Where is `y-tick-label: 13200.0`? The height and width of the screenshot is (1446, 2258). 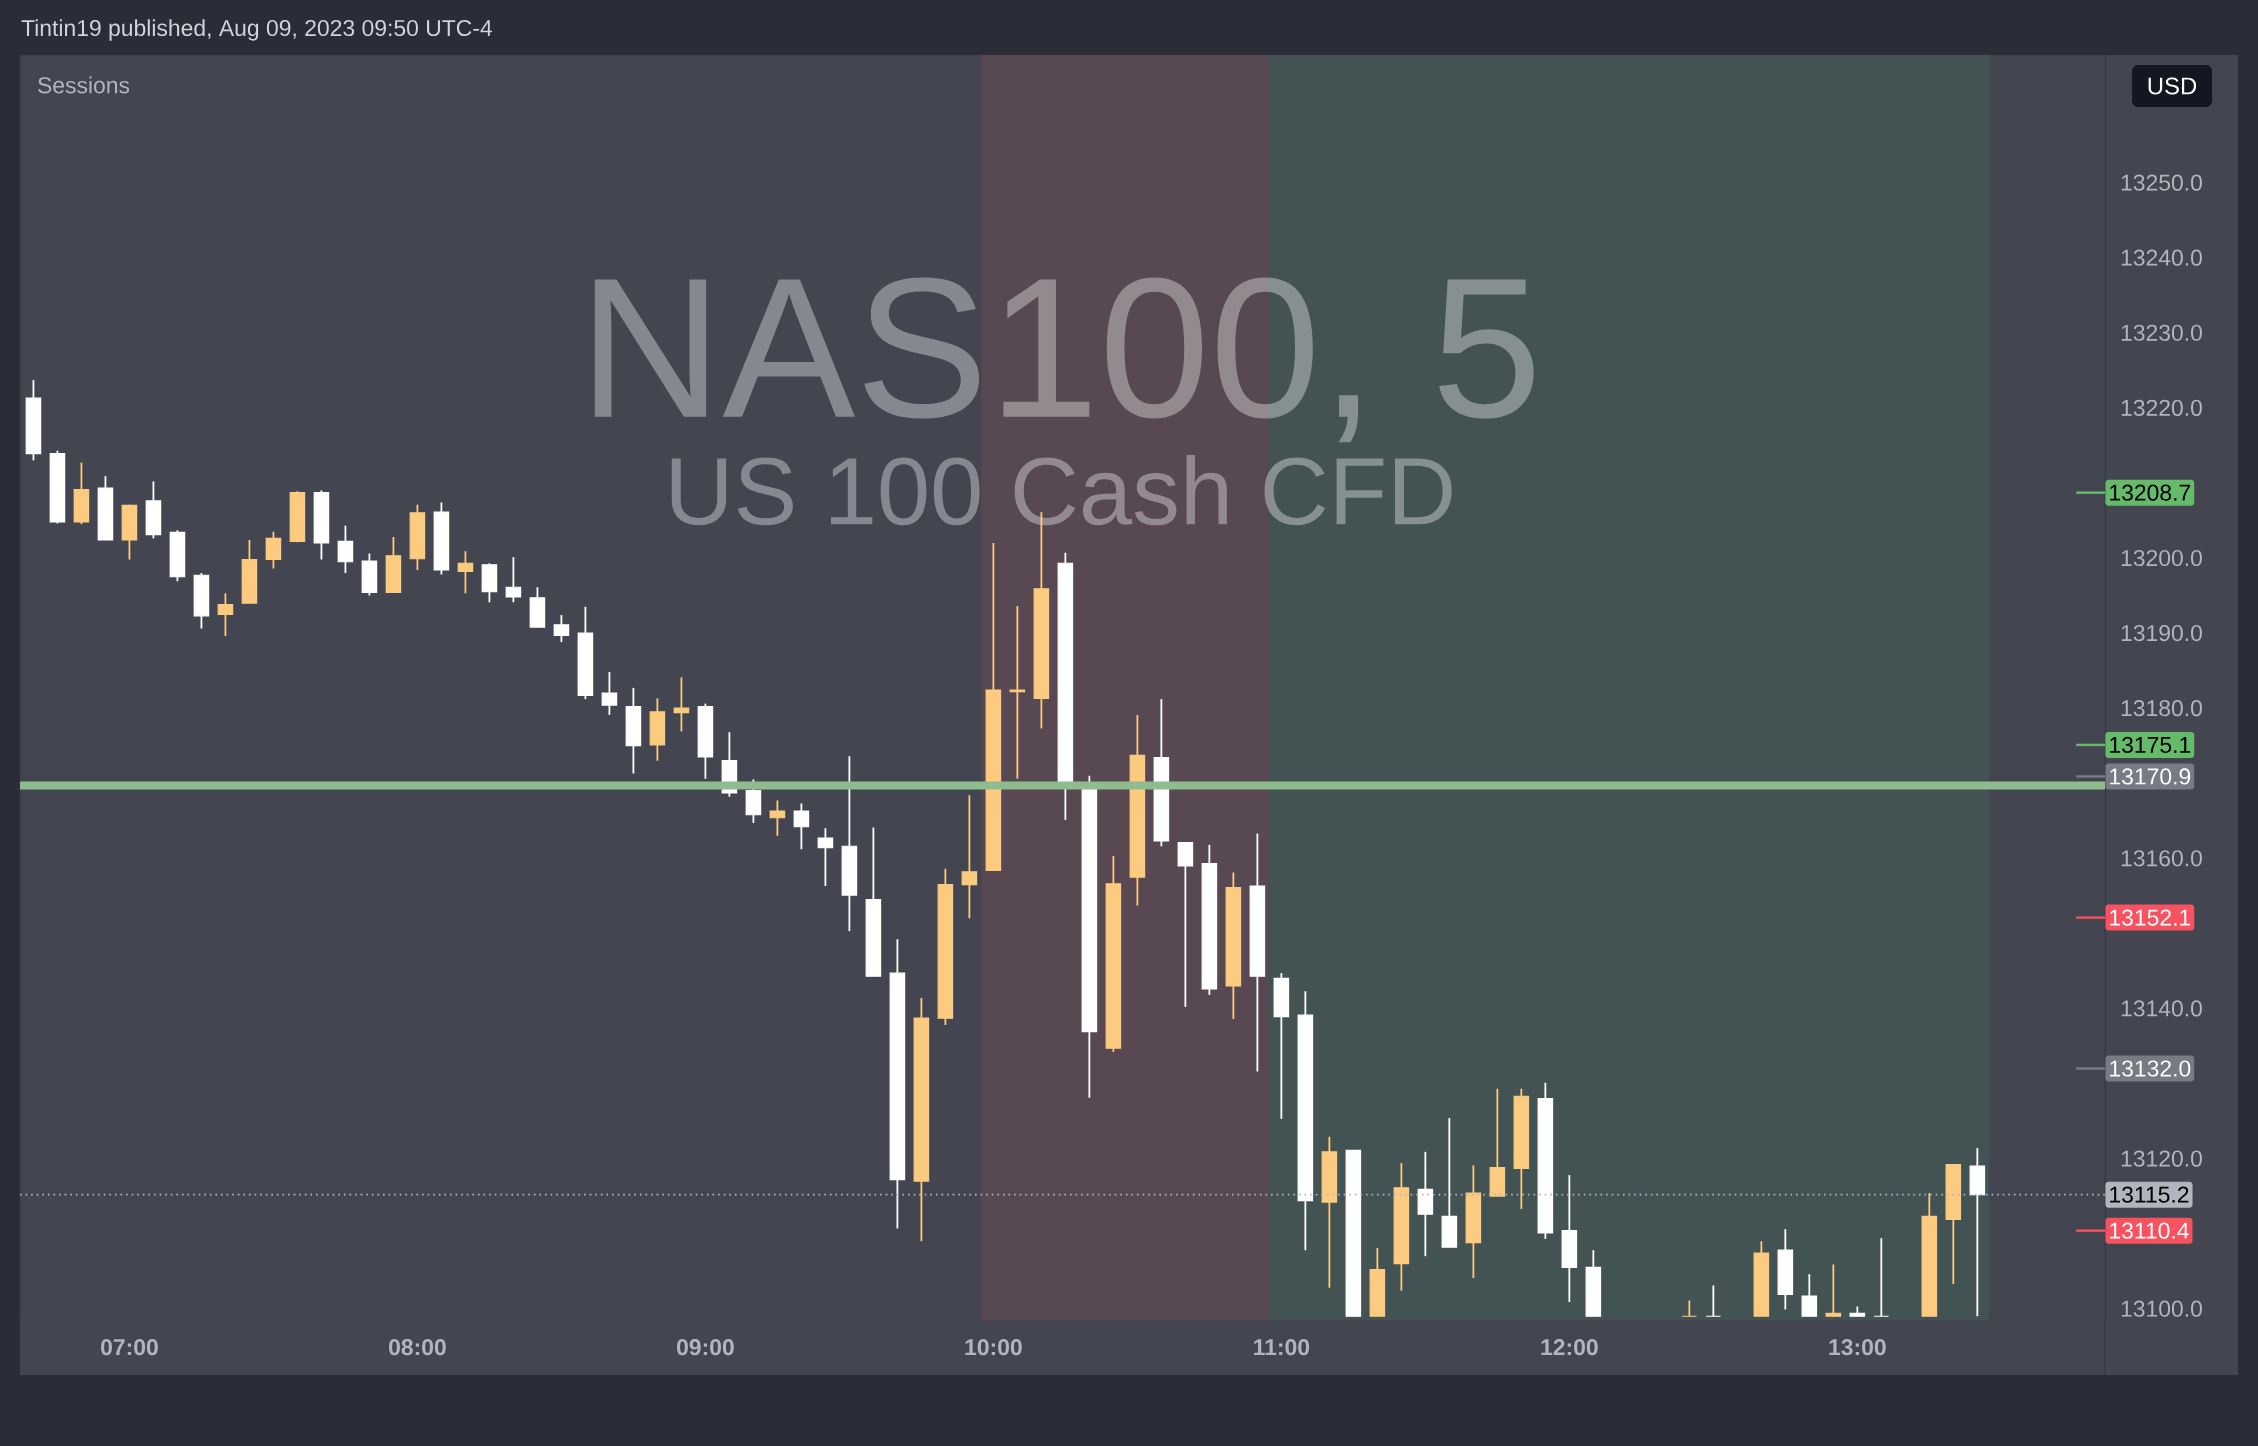 y-tick-label: 13200.0 is located at coordinates (2161, 558).